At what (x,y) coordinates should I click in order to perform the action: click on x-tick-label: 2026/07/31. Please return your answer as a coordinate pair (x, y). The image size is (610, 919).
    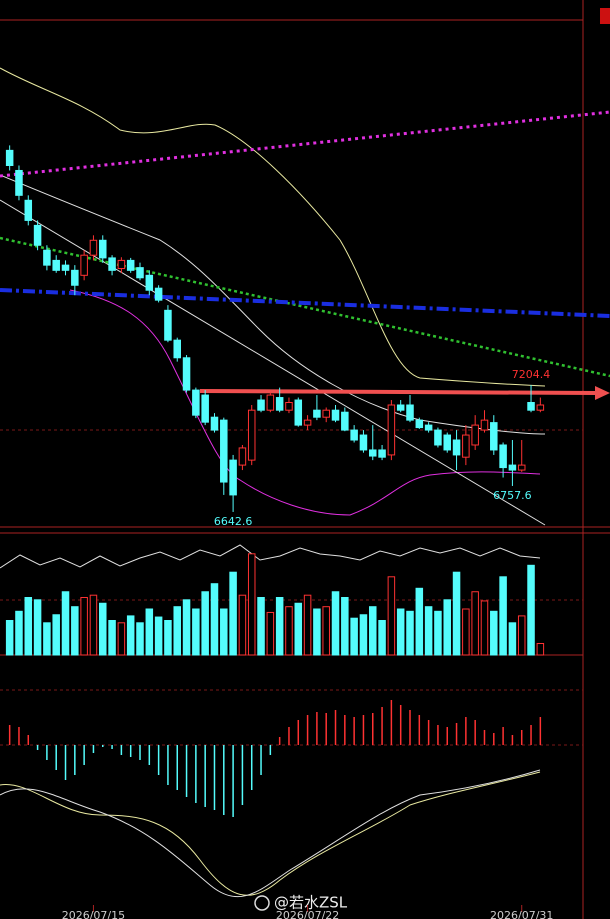
    Looking at the image, I should click on (521, 914).